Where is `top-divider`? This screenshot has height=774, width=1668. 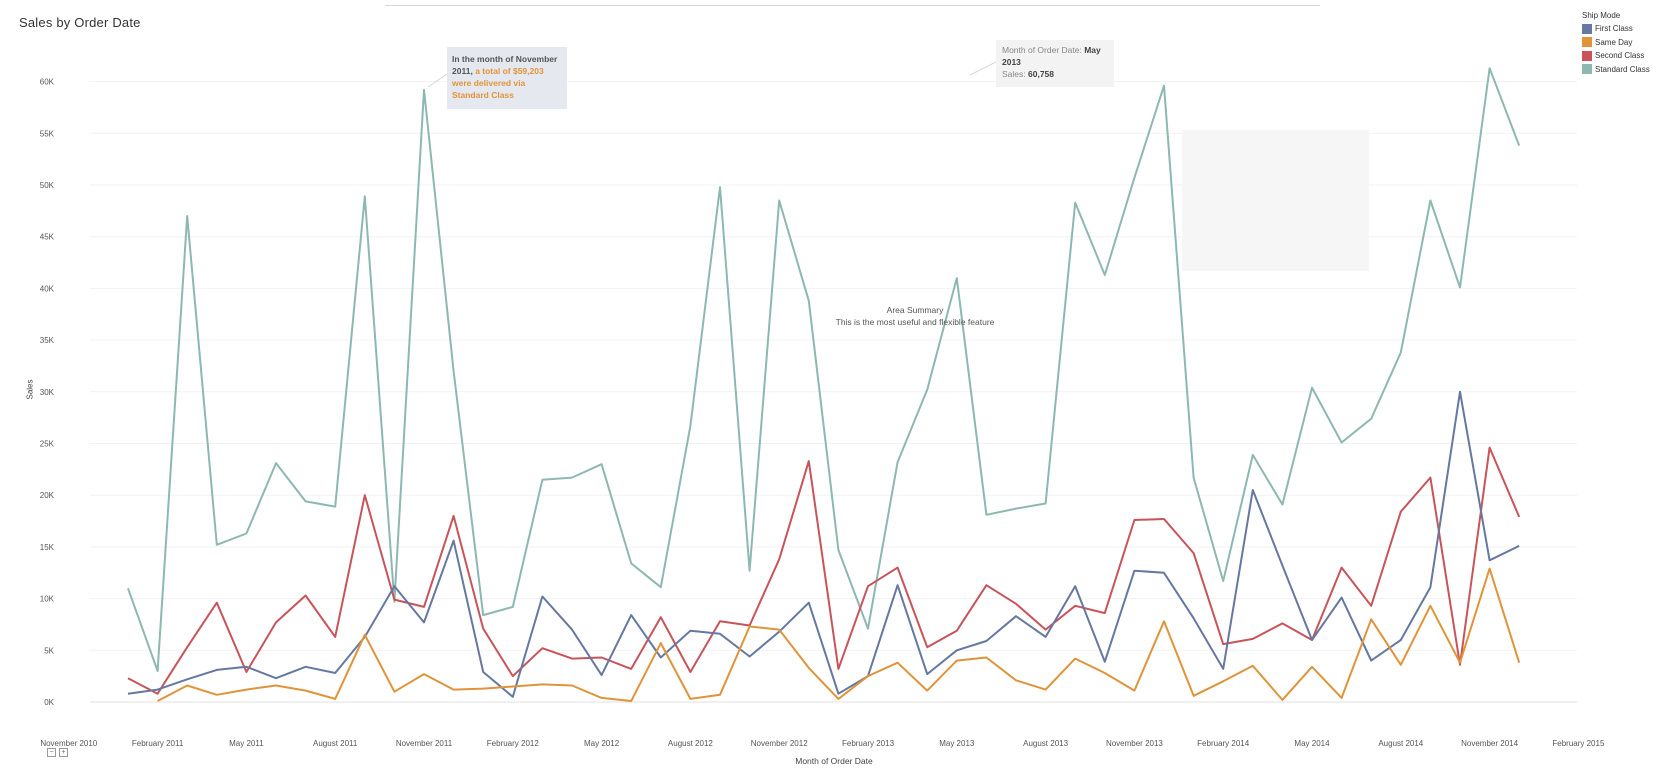
top-divider is located at coordinates (852, 5).